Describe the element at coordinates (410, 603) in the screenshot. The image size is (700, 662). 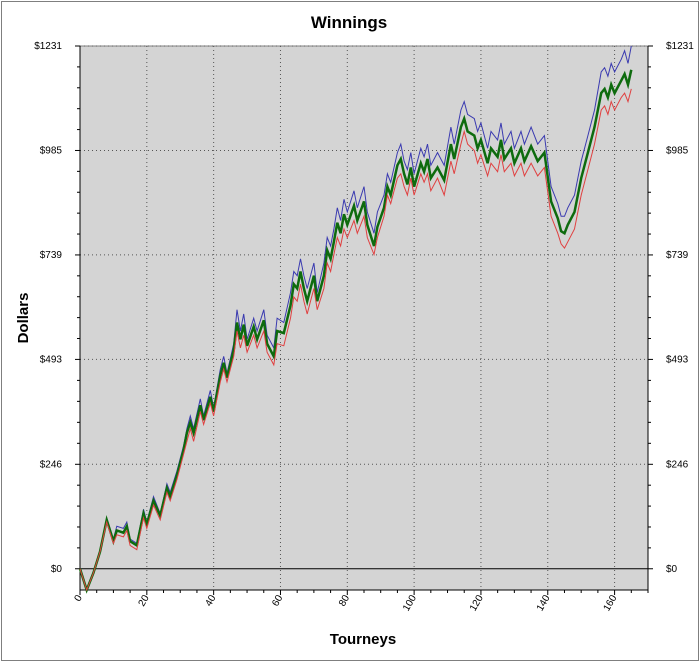
I see `x-tick-label: 100` at that location.